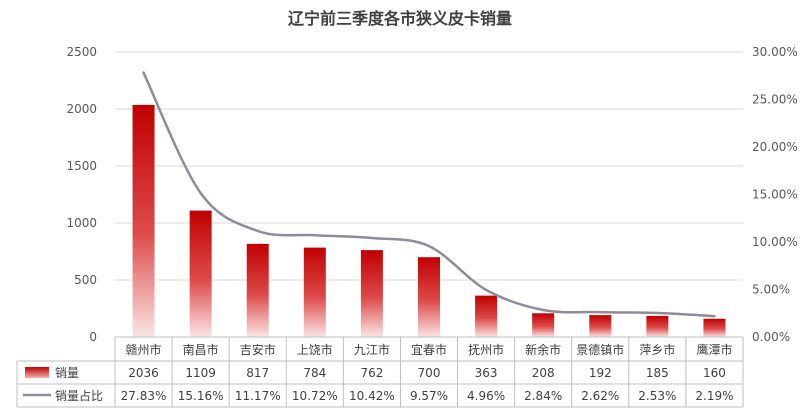  Describe the element at coordinates (775, 242) in the screenshot. I see `y-right-tick-label: 10.00%` at that location.